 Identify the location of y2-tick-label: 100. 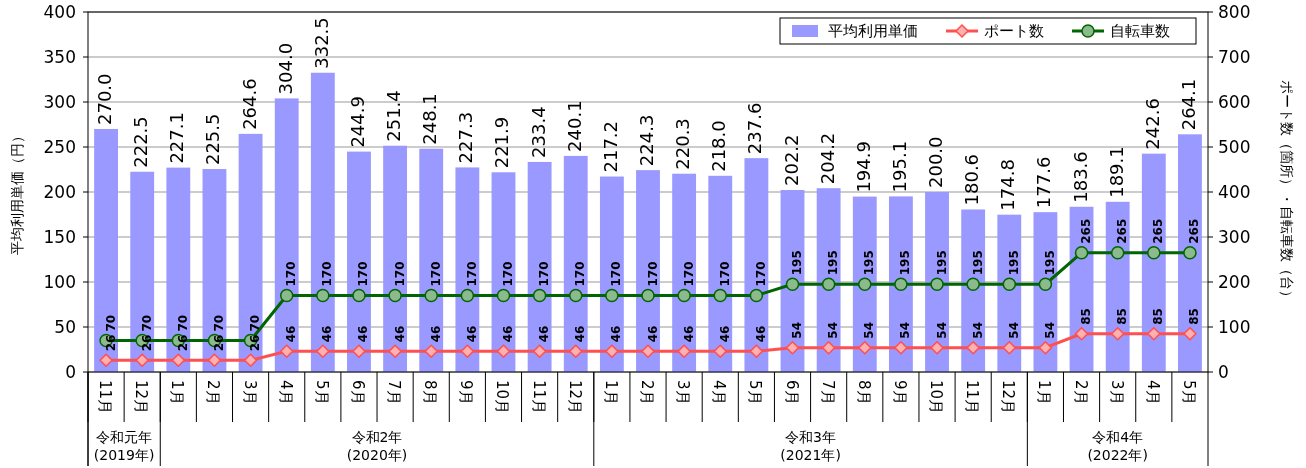
(1234, 327).